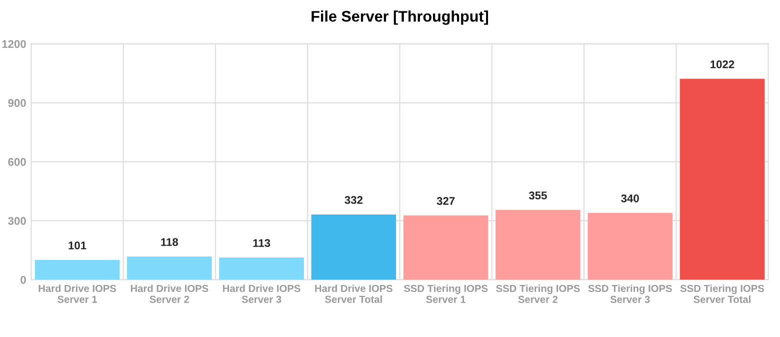 Image resolution: width=780 pixels, height=337 pixels. I want to click on data-label: 355, so click(537, 196).